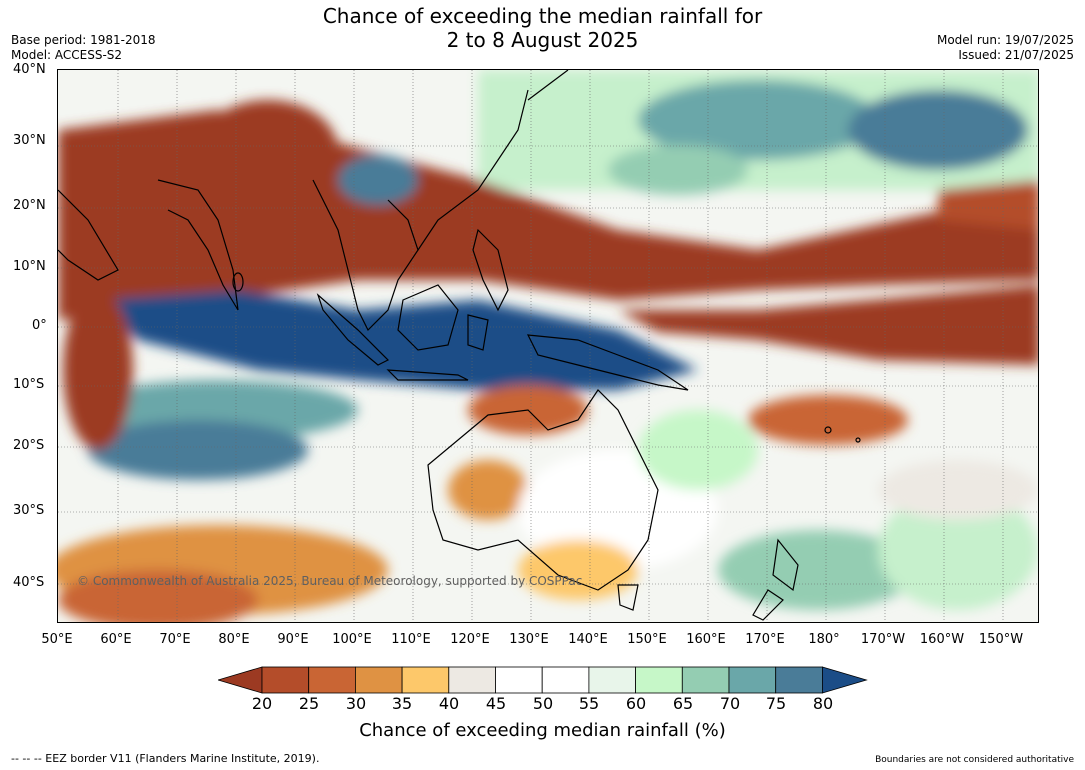 This screenshot has width=1085, height=770. I want to click on lat-label: 40°N, so click(29, 69).